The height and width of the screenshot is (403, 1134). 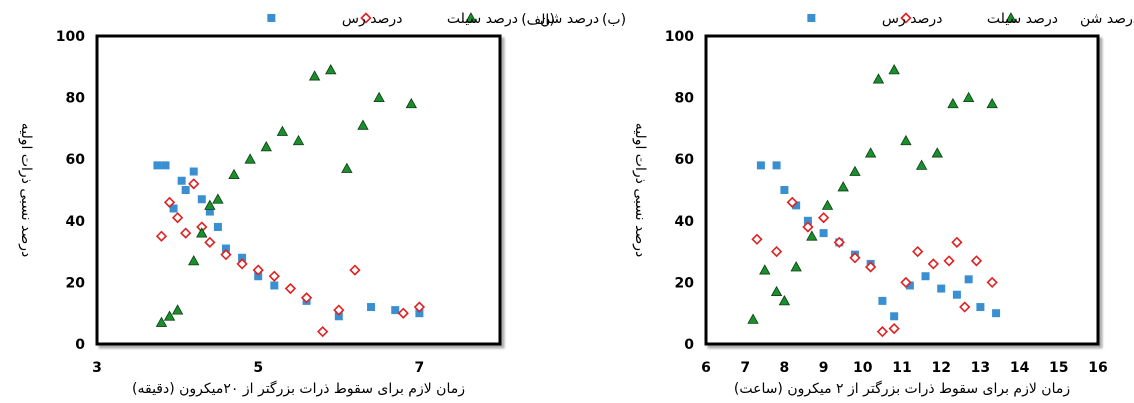 What do you see at coordinates (1020, 368) in the screenshot?
I see `x-tick-label: 14` at bounding box center [1020, 368].